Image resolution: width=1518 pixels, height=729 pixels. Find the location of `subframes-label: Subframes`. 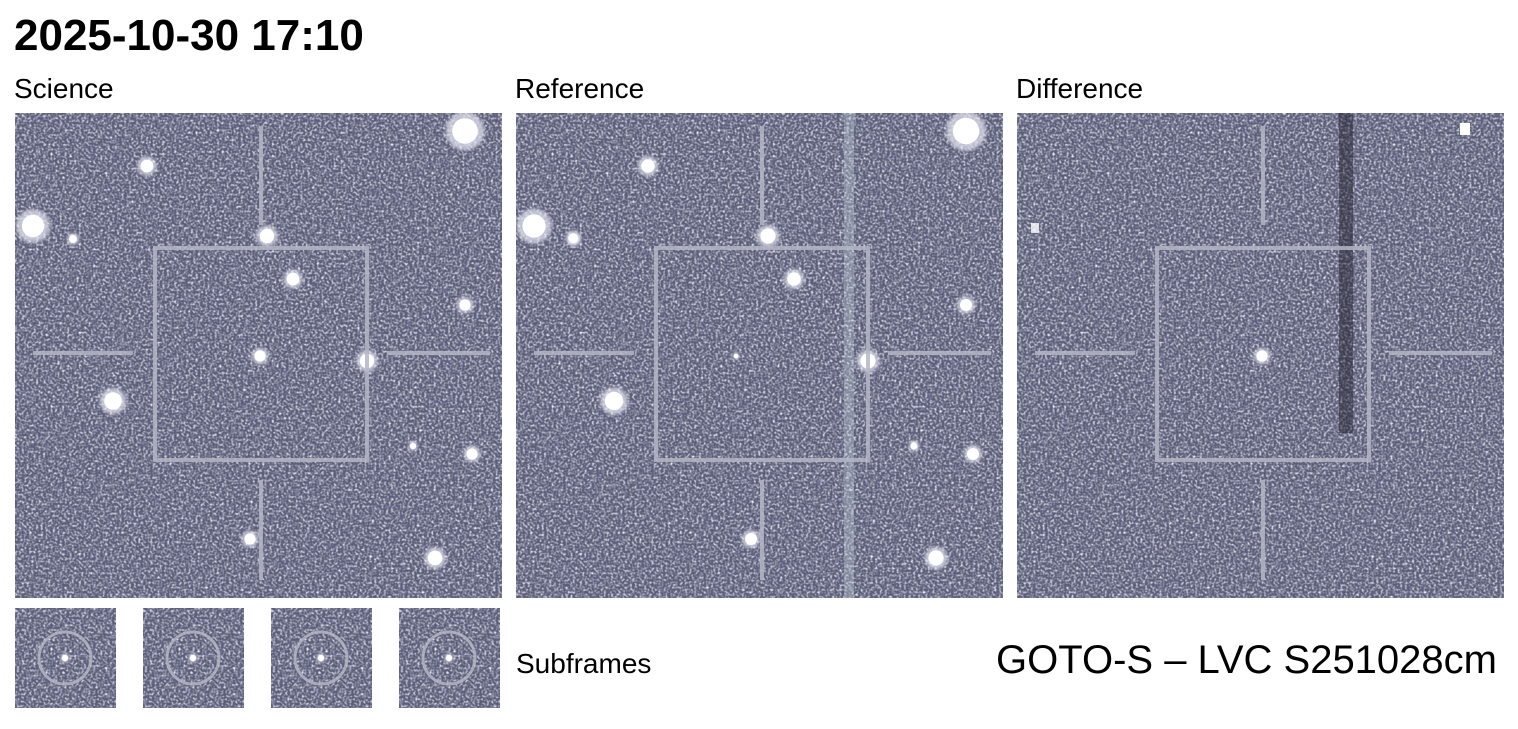

subframes-label: Subframes is located at coordinates (583, 663).